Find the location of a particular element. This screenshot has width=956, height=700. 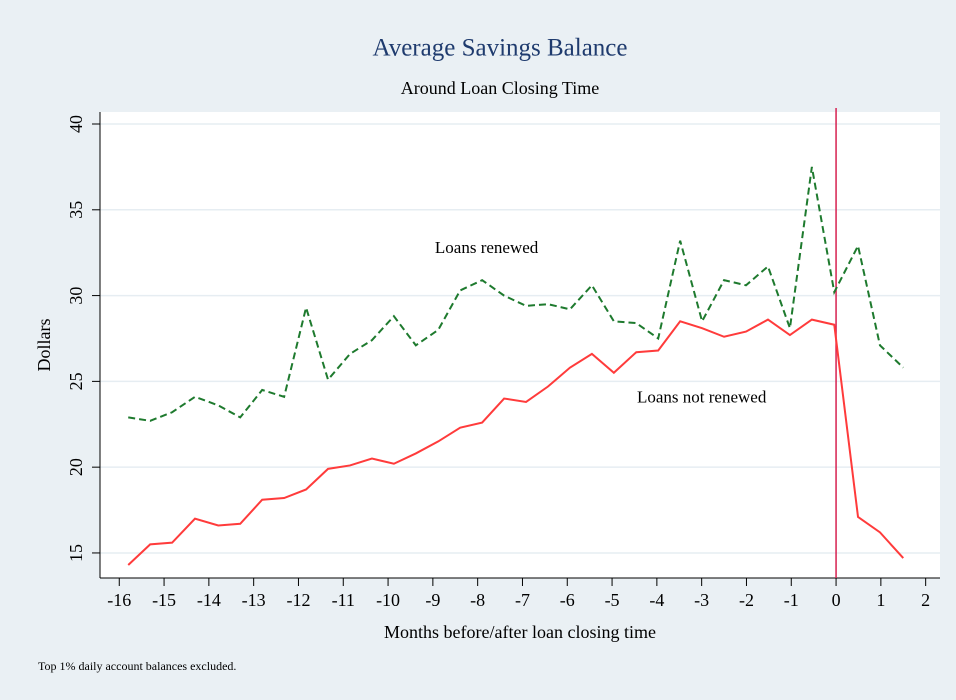

x-tick-label: -6 is located at coordinates (567, 600).